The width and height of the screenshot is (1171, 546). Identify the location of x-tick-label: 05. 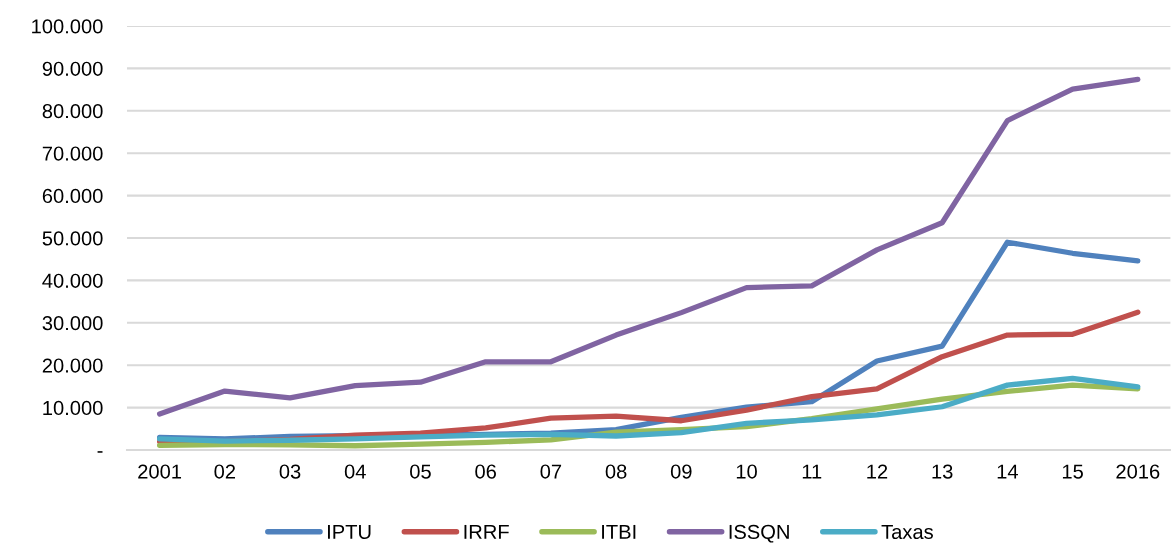
(420, 471).